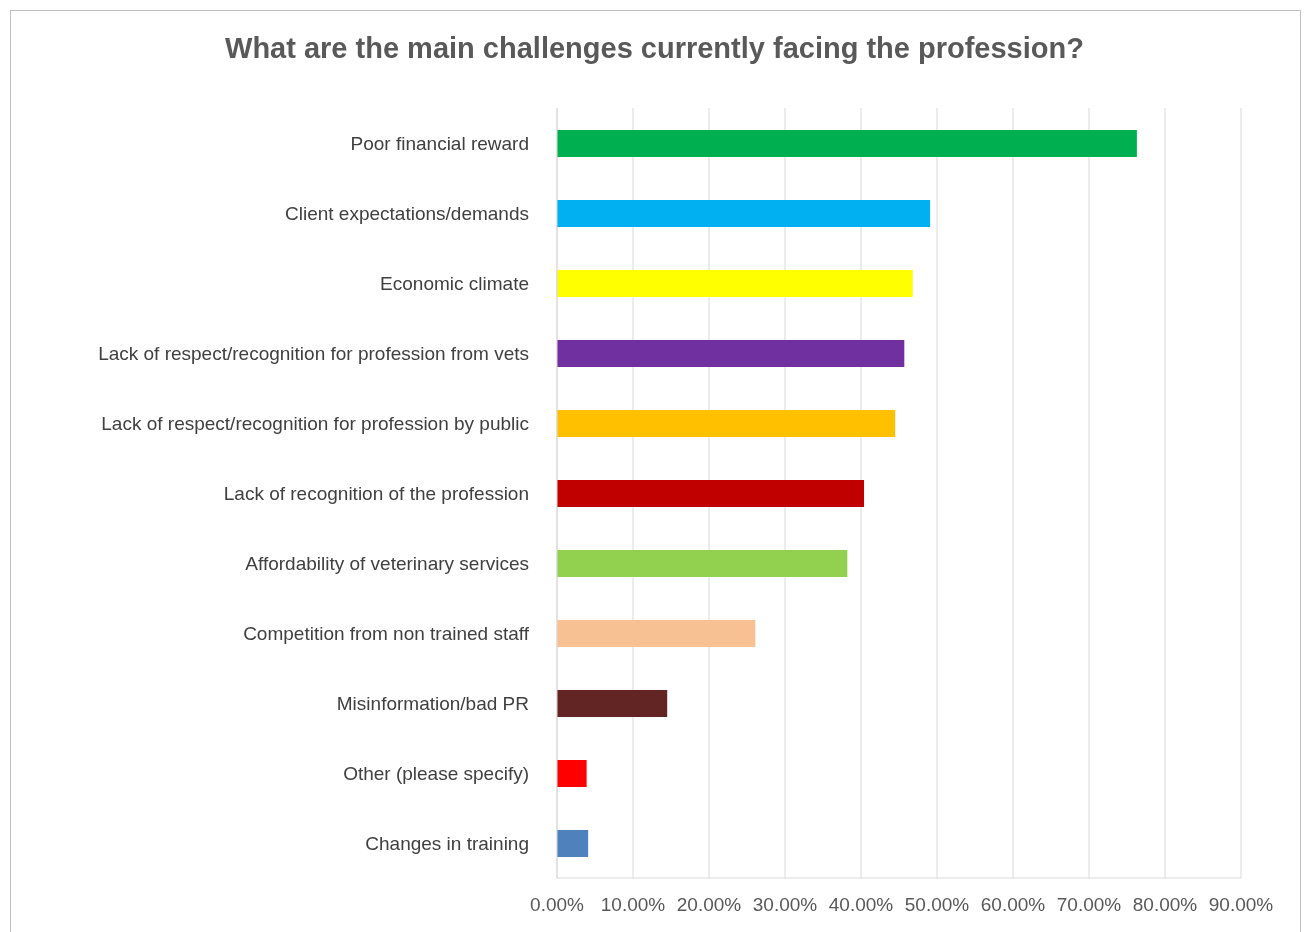 The height and width of the screenshot is (932, 1309). What do you see at coordinates (1013, 905) in the screenshot?
I see `x-tick-label: 60.00%` at bounding box center [1013, 905].